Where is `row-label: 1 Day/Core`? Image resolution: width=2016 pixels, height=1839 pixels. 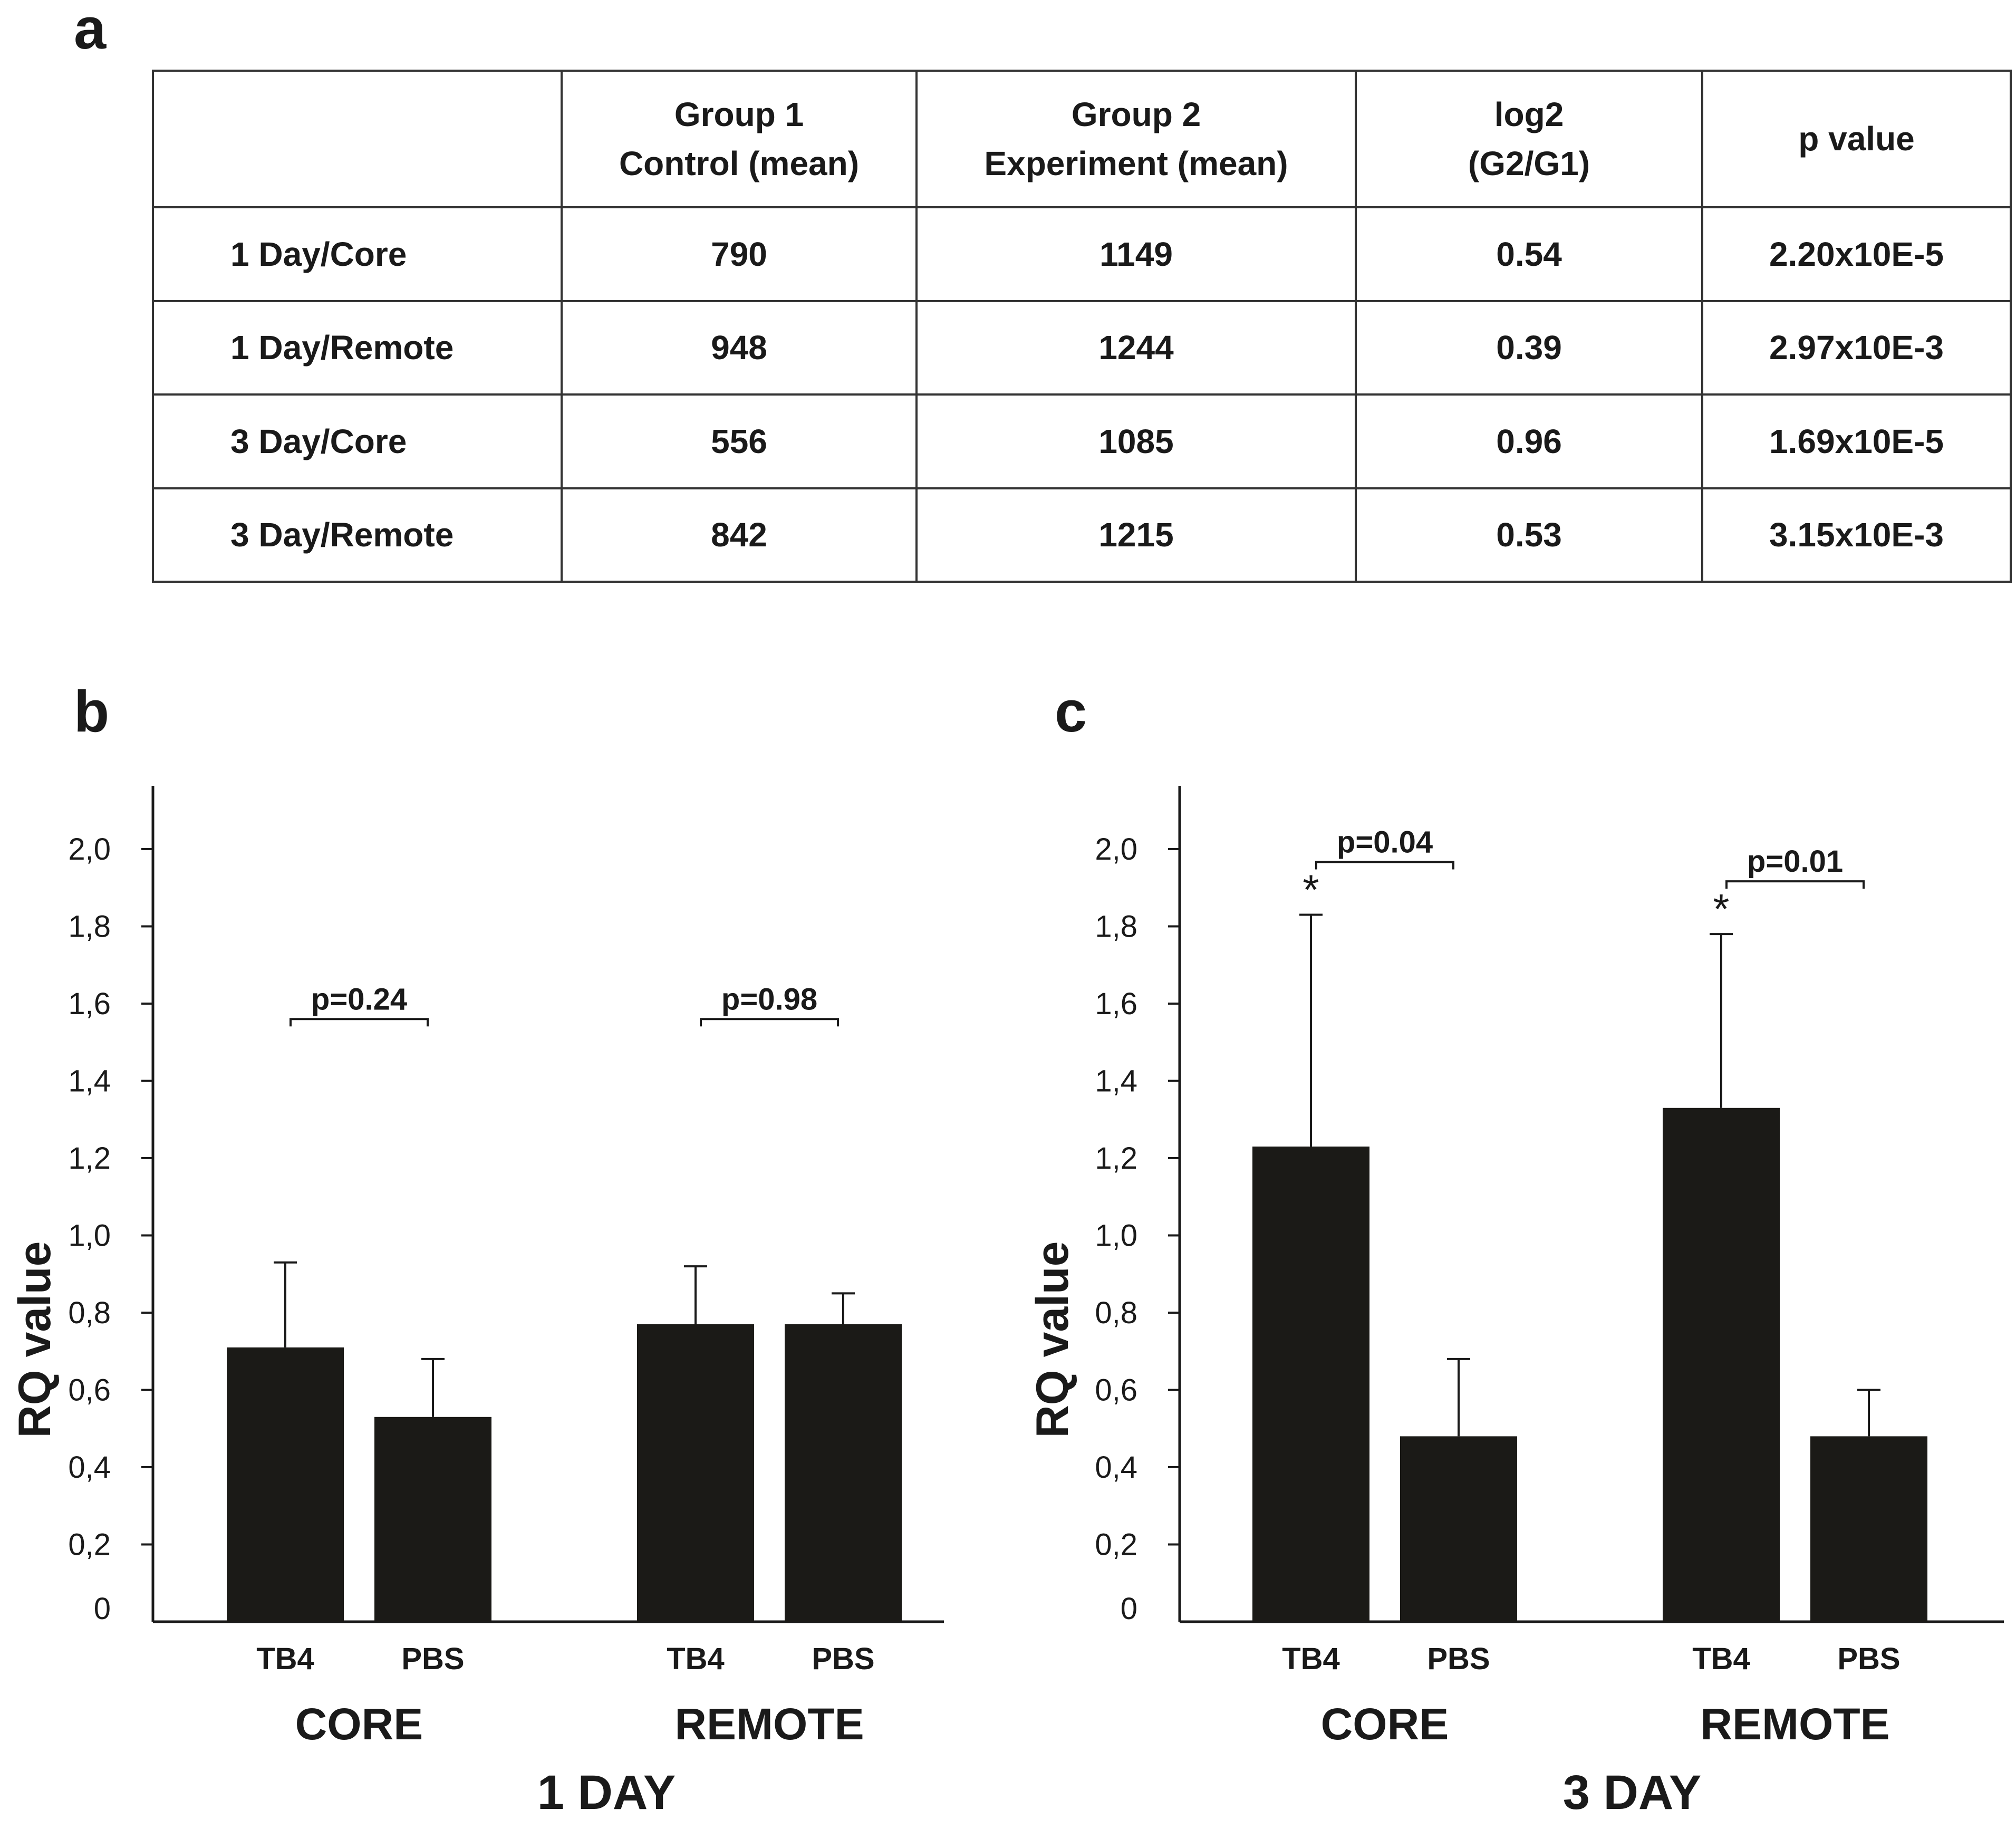
row-label: 1 Day/Core is located at coordinates (357, 254).